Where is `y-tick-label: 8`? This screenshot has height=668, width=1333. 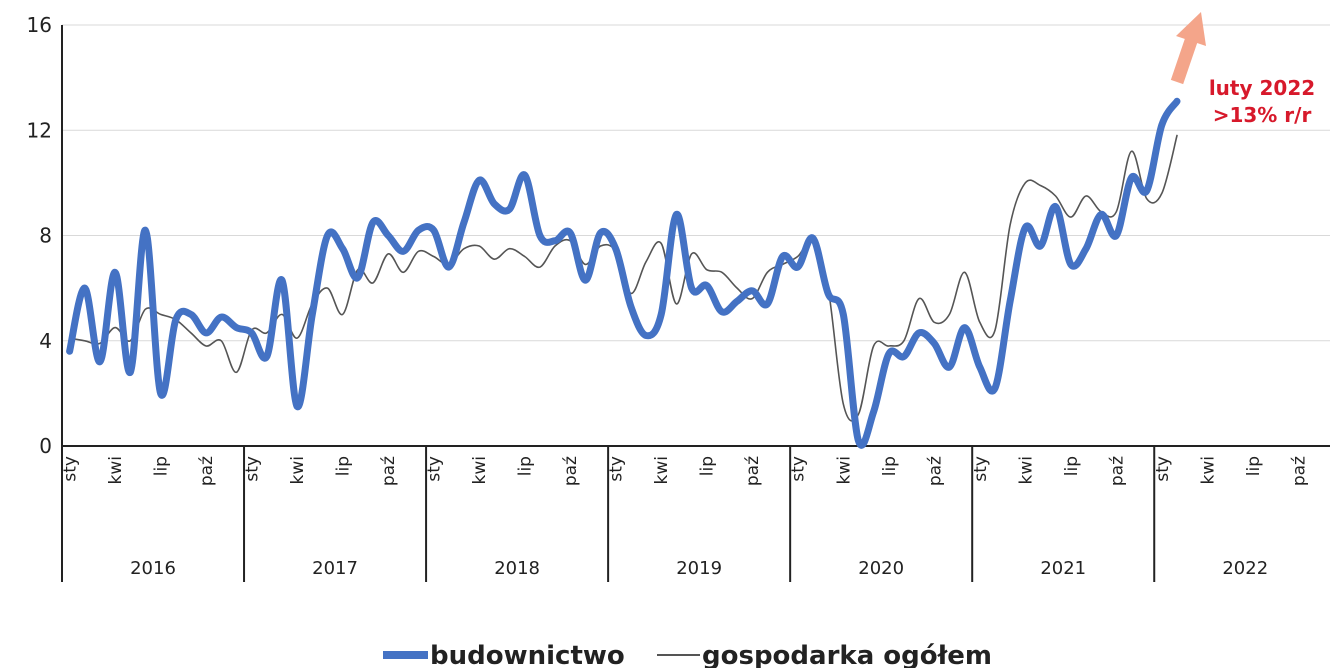 y-tick-label: 8 is located at coordinates (45, 236).